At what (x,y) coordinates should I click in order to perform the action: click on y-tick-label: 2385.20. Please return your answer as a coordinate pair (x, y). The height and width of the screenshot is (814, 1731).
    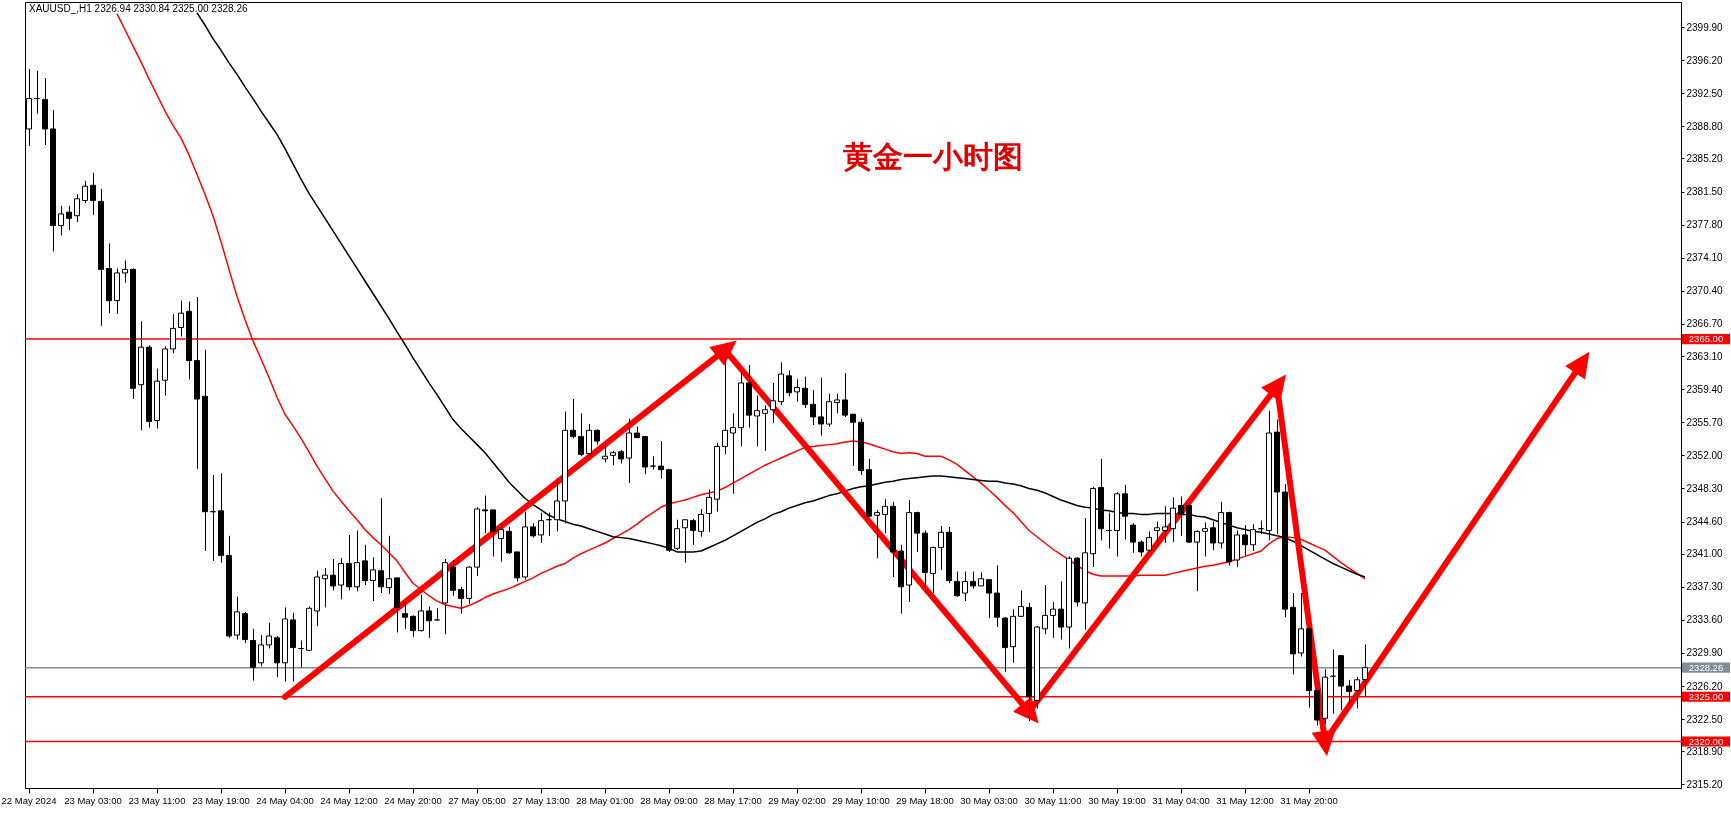
    Looking at the image, I should click on (1705, 158).